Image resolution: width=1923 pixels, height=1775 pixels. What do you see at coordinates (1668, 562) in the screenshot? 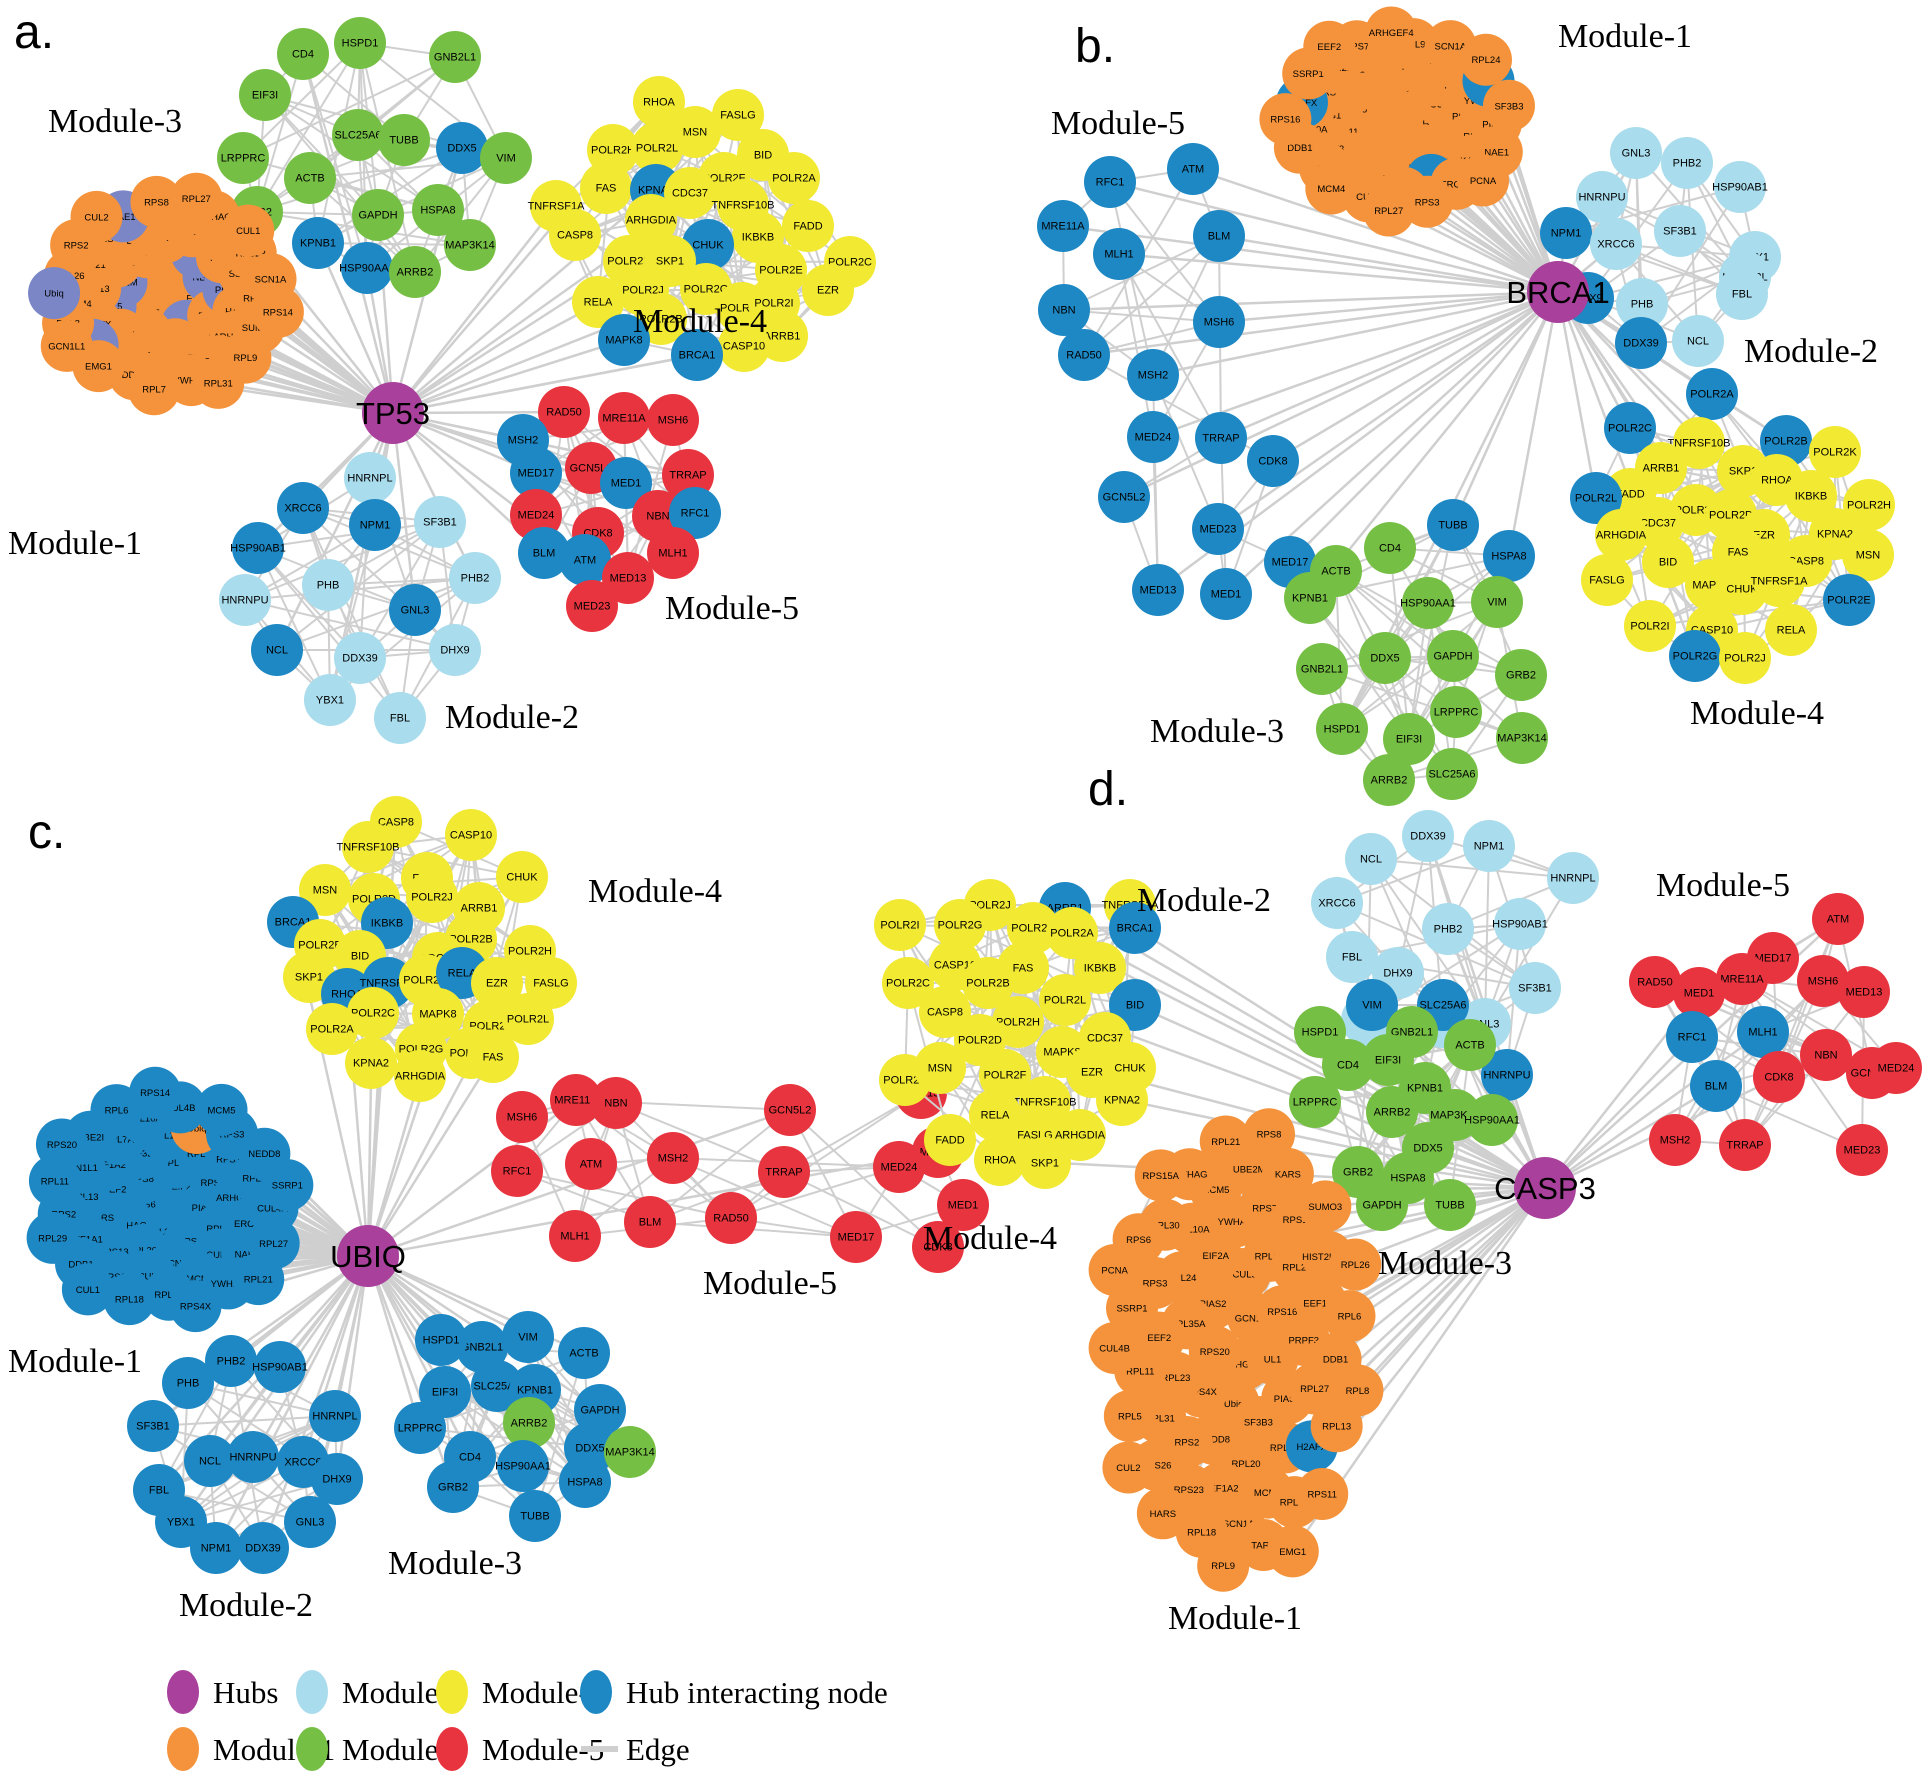
I see `node-BID` at bounding box center [1668, 562].